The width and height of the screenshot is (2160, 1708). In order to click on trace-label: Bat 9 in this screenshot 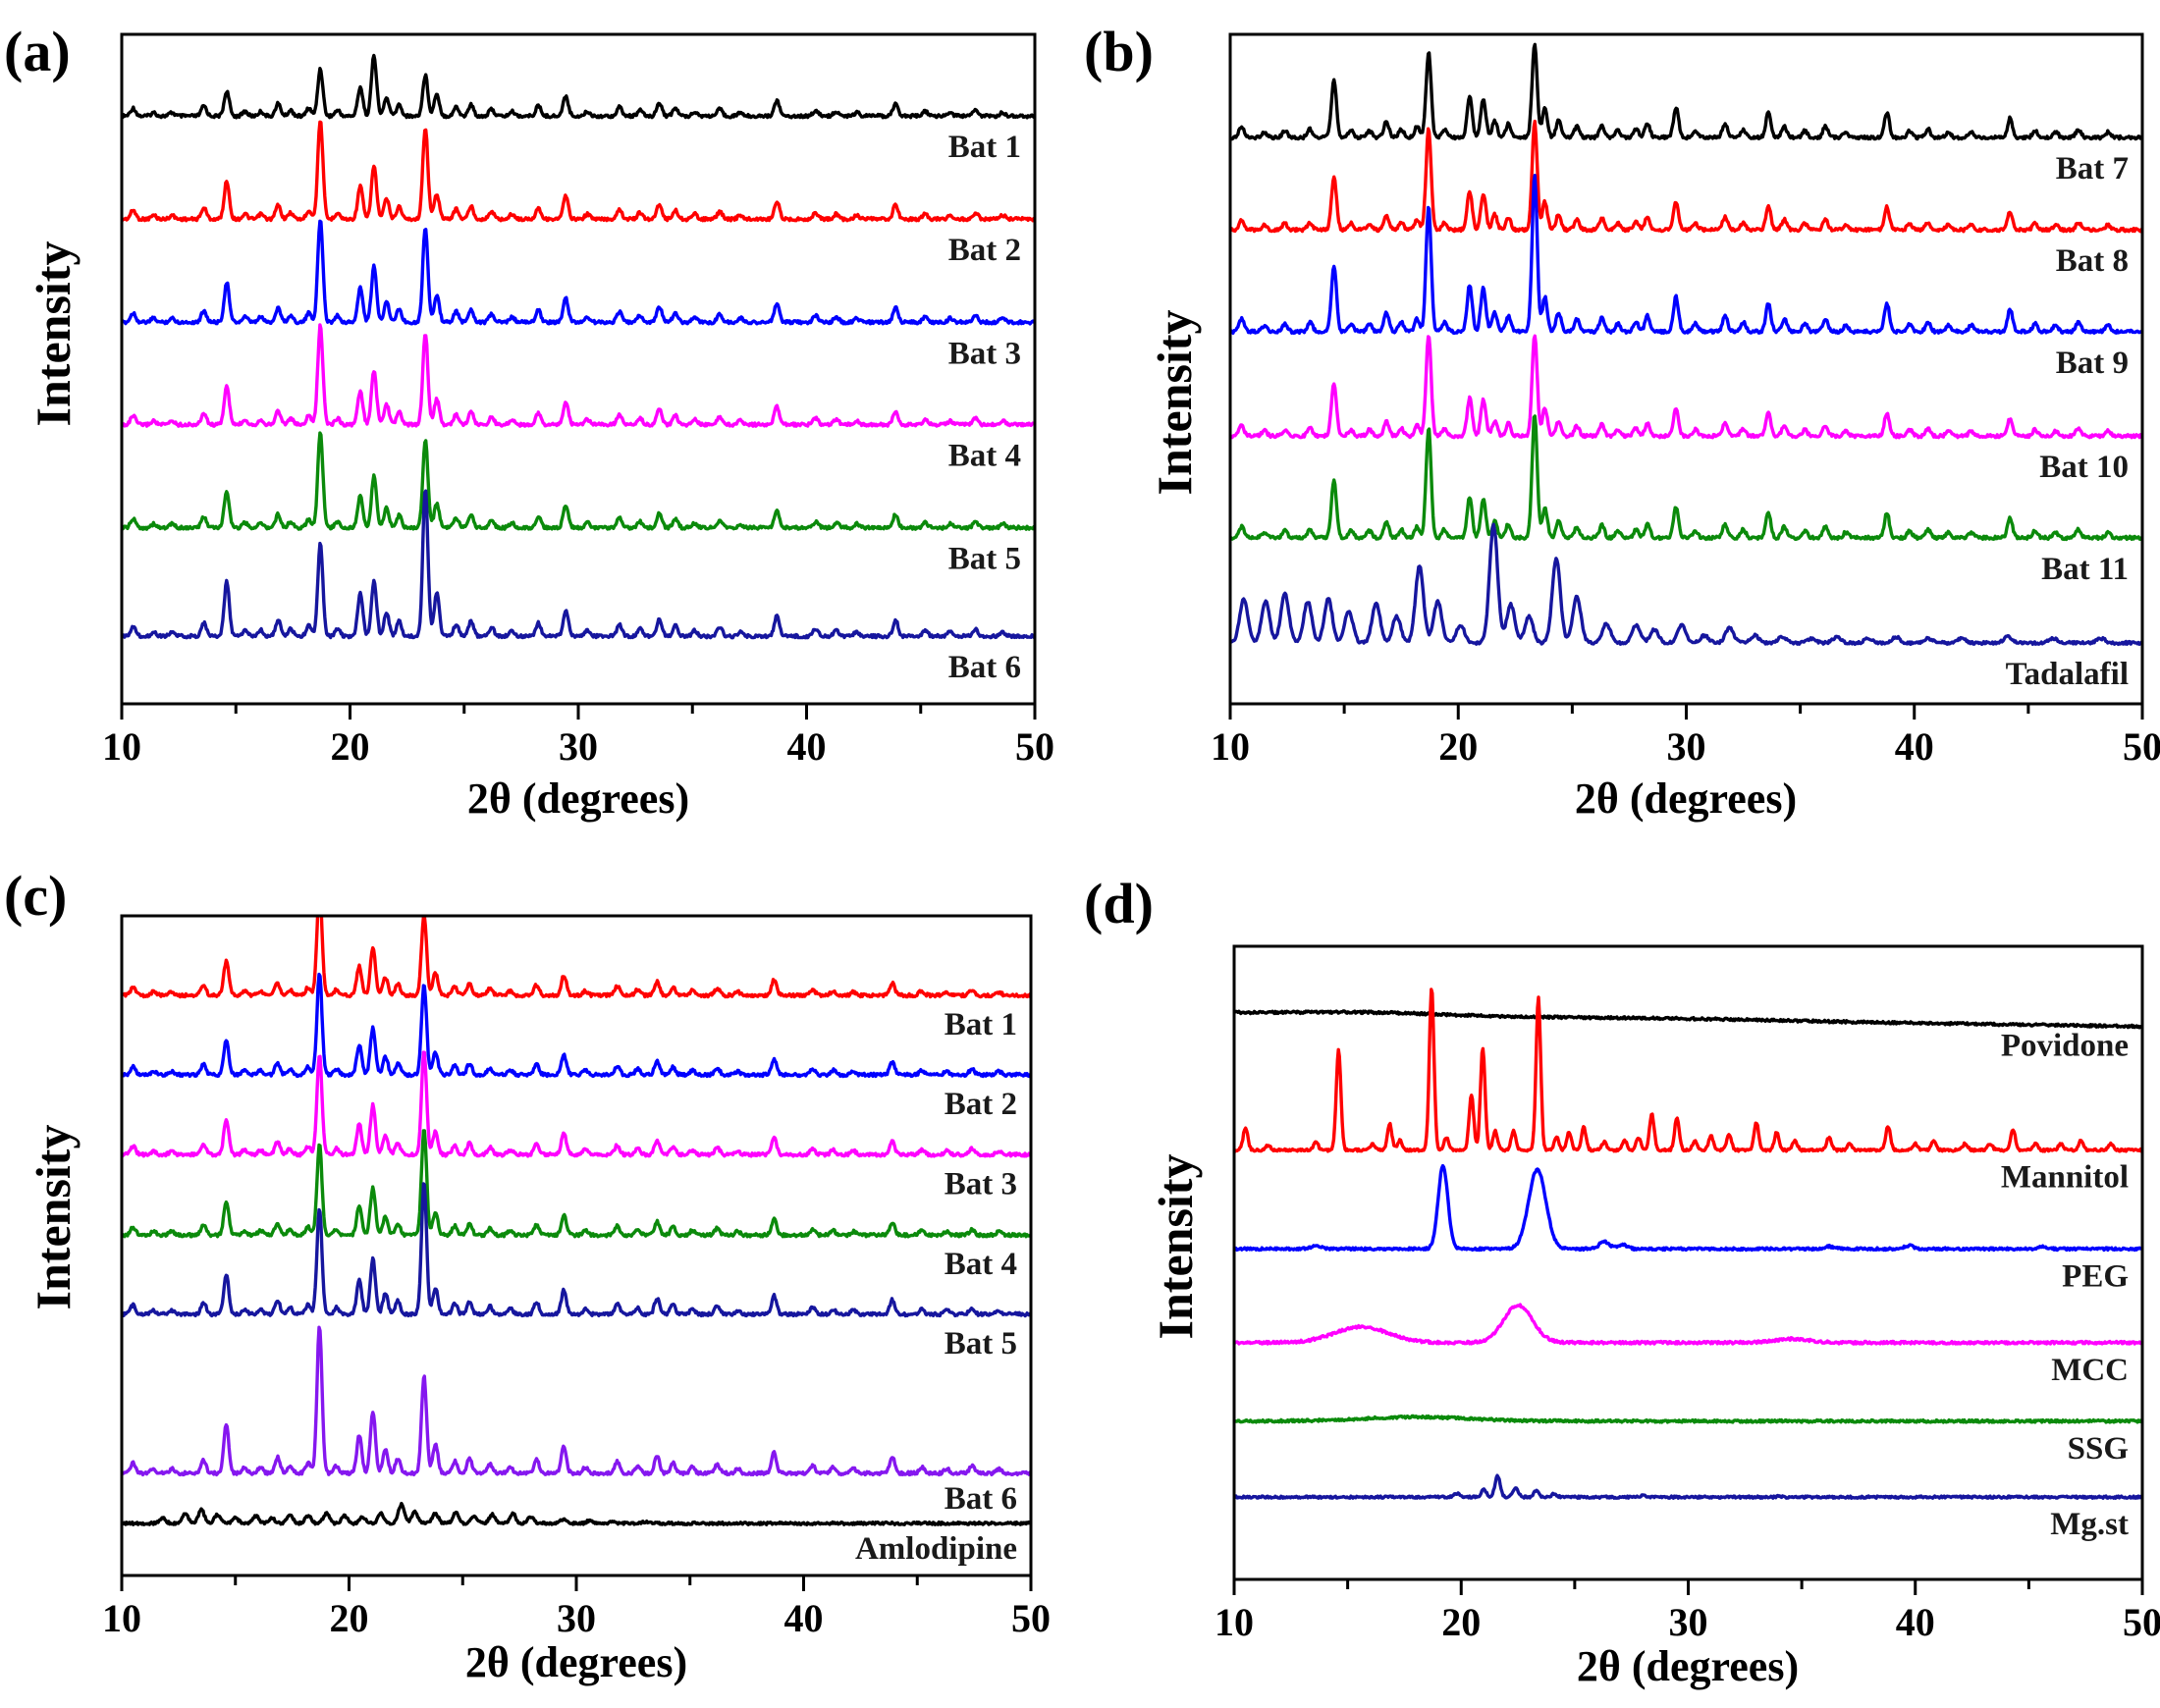, I will do `click(2092, 363)`.